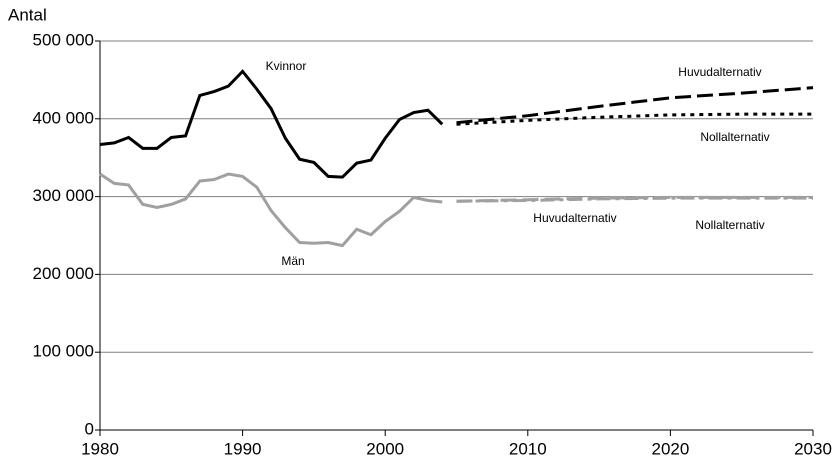 This screenshot has width=835, height=468. What do you see at coordinates (286, 66) in the screenshot?
I see `series-label: Kvinnor` at bounding box center [286, 66].